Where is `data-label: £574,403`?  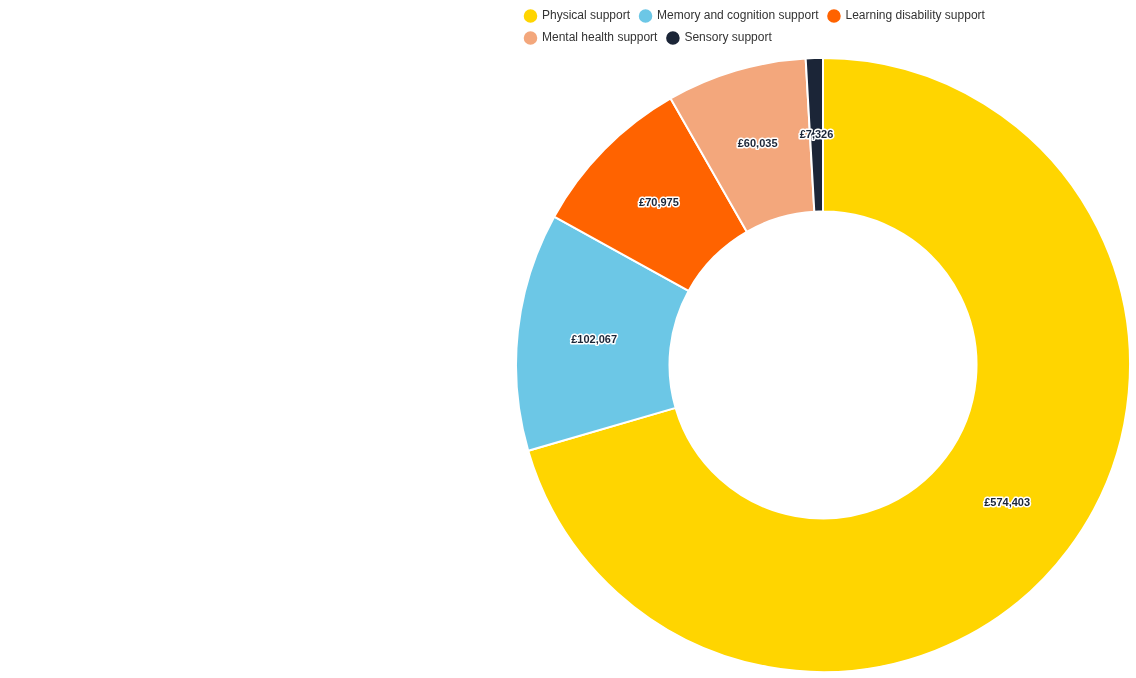
data-label: £574,403 is located at coordinates (1007, 502).